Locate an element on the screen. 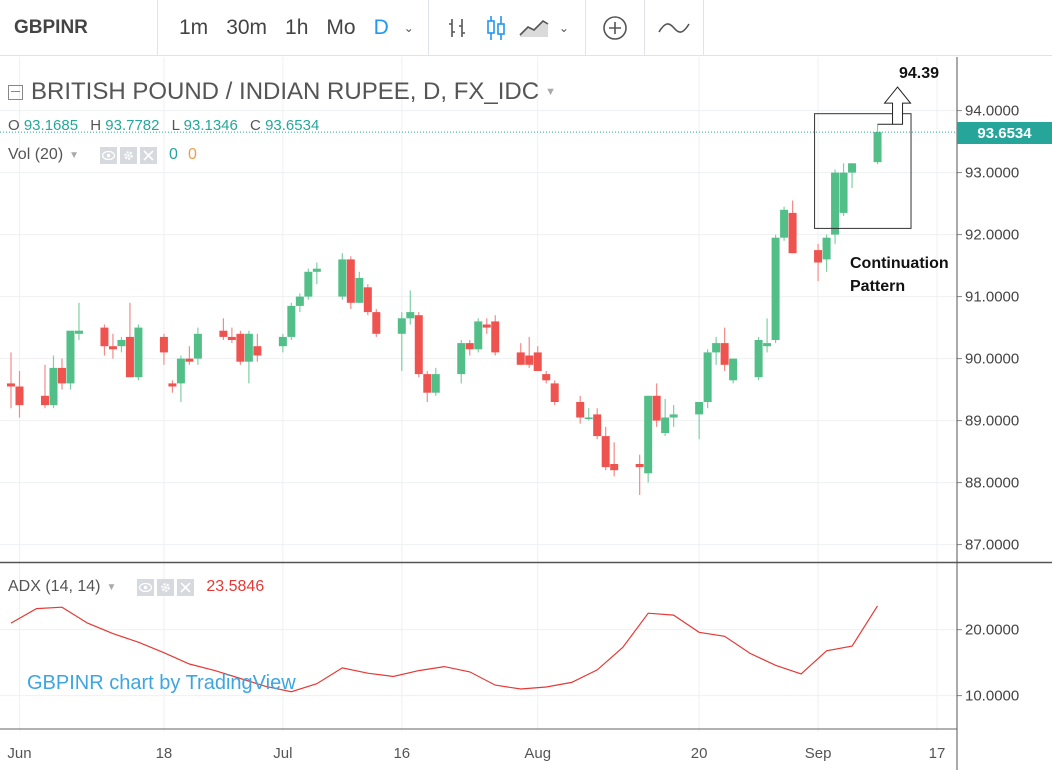 This screenshot has height=770, width=1052. bars-chart-icon is located at coordinates (458, 28).